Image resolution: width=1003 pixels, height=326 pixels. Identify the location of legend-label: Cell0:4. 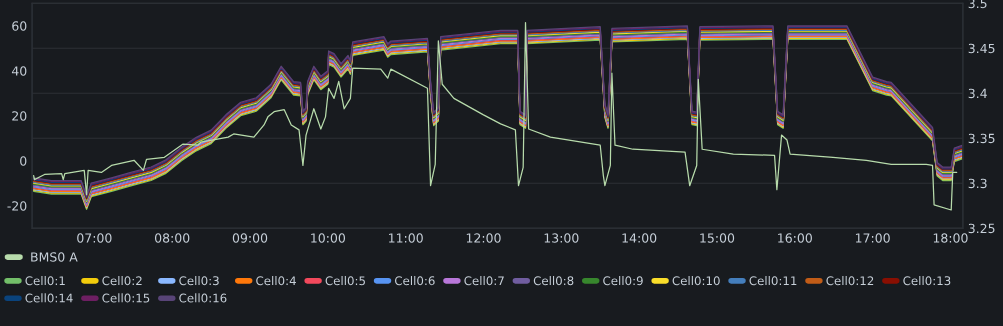
(276, 281).